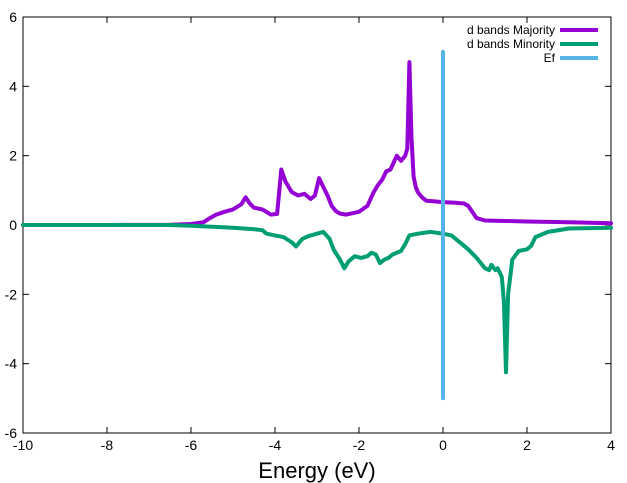  I want to click on legend-label: Ef, so click(550, 58).